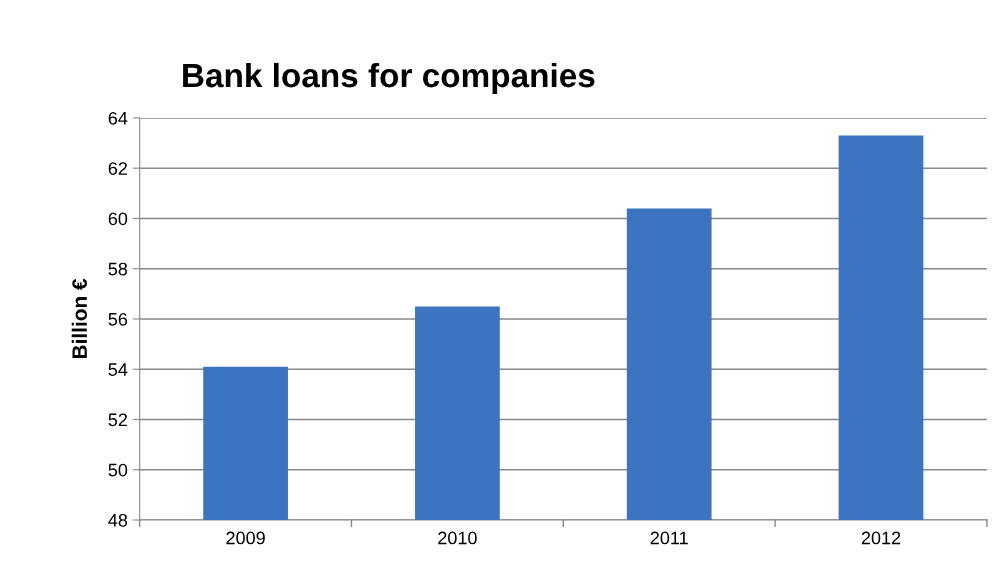 This screenshot has height=581, width=1005. I want to click on chart-title: Bank loans for companies, so click(389, 78).